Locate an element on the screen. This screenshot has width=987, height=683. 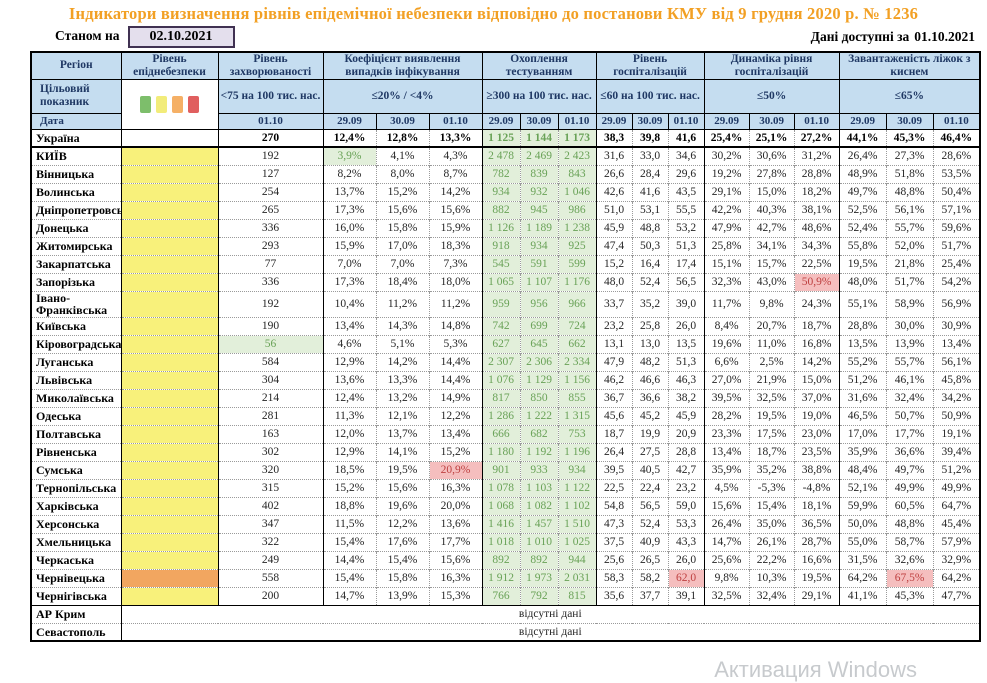
value-cell: 40,5 is located at coordinates (650, 470).